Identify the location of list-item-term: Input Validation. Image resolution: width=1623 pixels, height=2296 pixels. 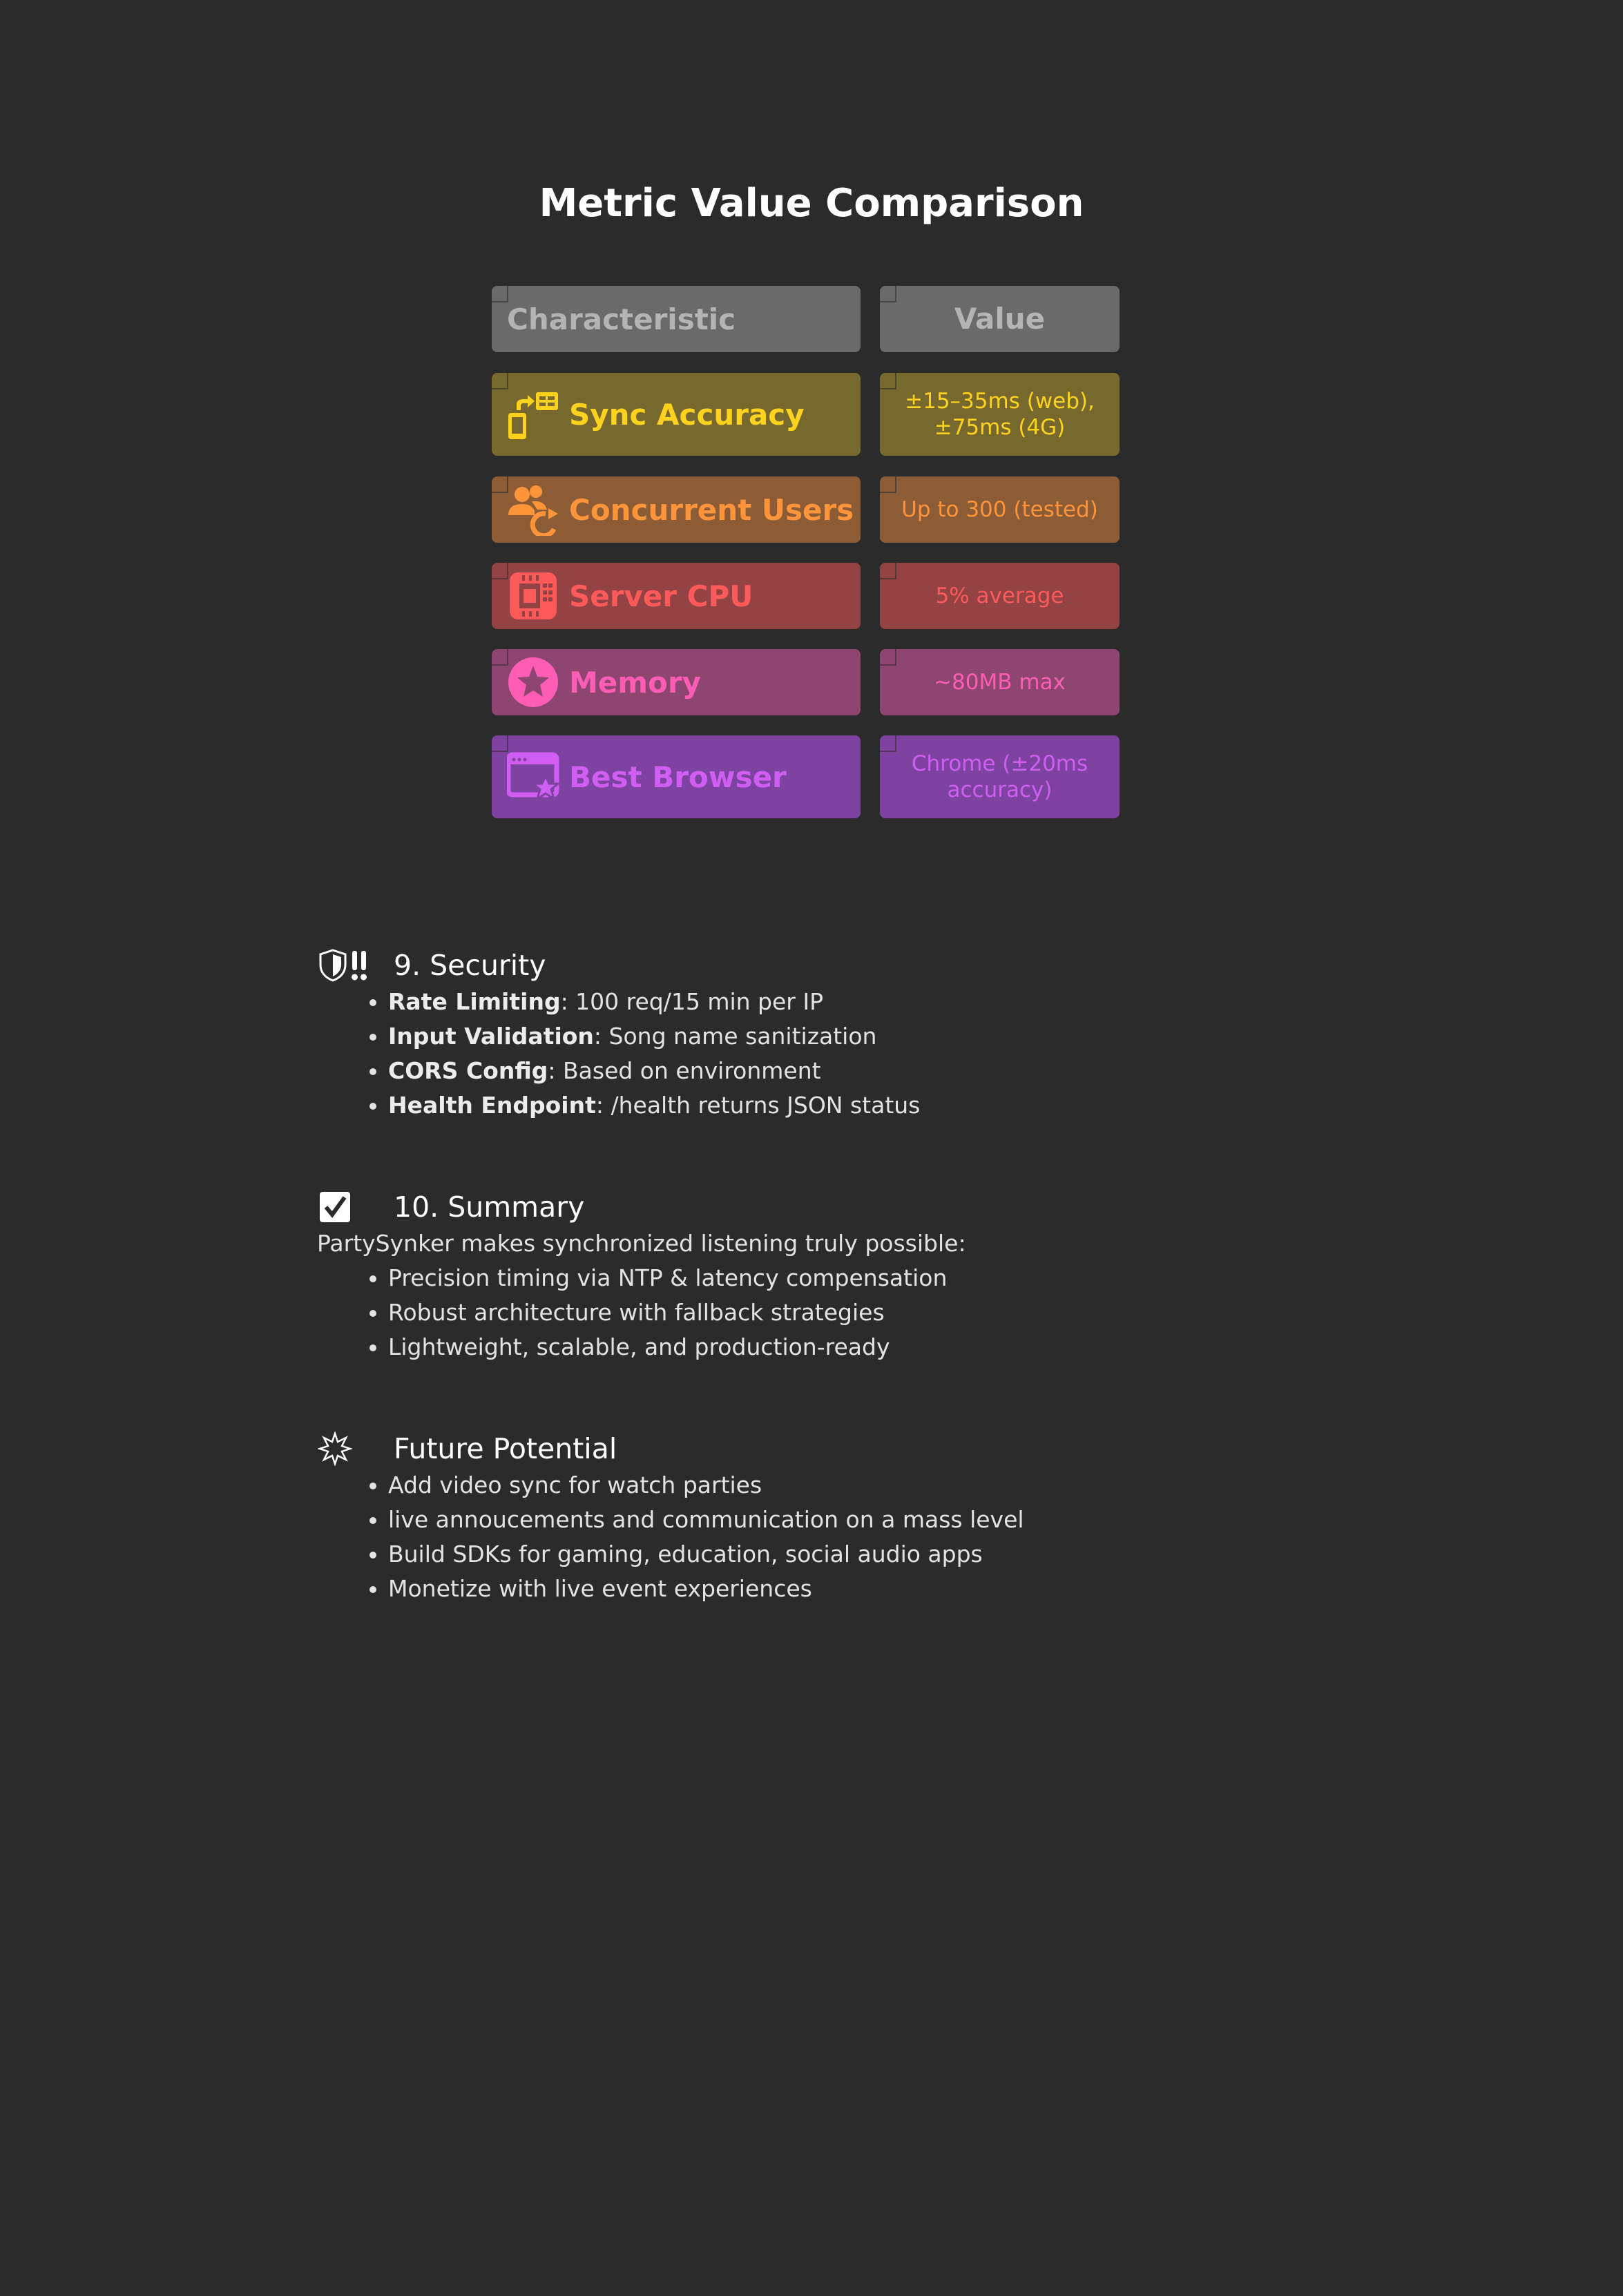
(491, 1036).